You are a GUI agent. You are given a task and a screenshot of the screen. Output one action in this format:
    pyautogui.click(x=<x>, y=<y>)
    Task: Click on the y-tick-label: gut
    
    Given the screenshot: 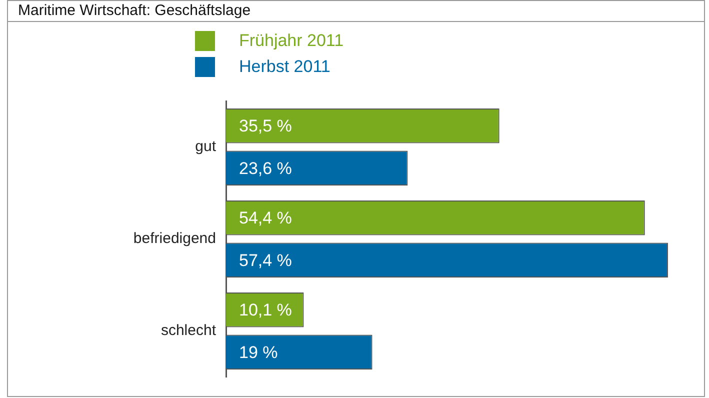 What is the action you would take?
    pyautogui.click(x=206, y=147)
    